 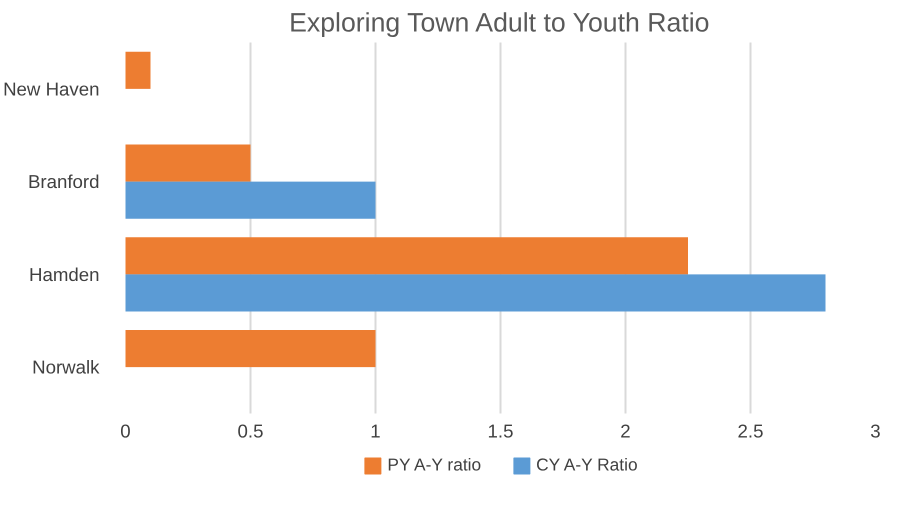 I want to click on x-tick-label: 0, so click(x=125, y=431).